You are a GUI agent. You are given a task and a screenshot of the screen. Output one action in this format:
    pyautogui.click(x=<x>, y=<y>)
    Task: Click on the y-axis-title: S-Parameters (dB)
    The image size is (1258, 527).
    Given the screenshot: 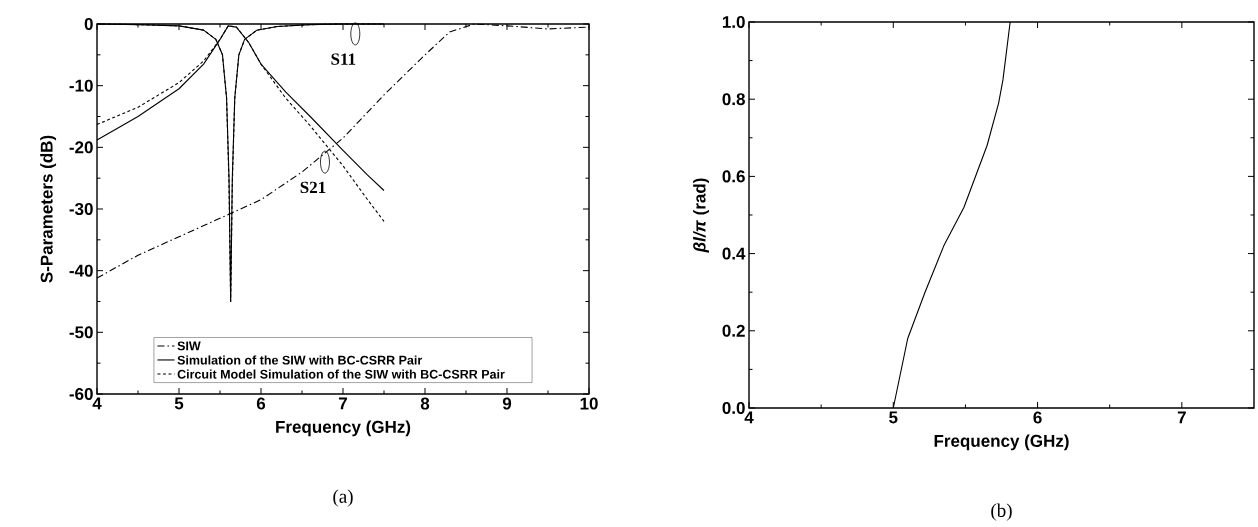 What is the action you would take?
    pyautogui.click(x=48, y=209)
    